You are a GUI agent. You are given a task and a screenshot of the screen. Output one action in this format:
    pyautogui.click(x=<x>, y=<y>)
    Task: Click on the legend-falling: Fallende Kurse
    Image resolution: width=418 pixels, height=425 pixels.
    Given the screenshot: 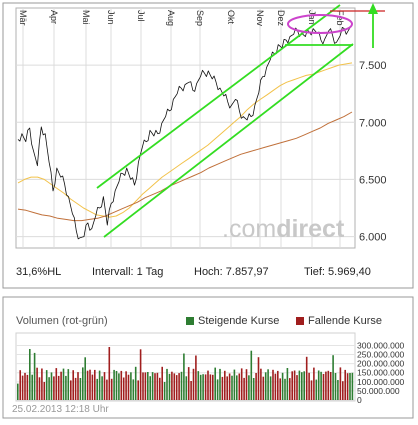 What is the action you would take?
    pyautogui.click(x=339, y=321)
    